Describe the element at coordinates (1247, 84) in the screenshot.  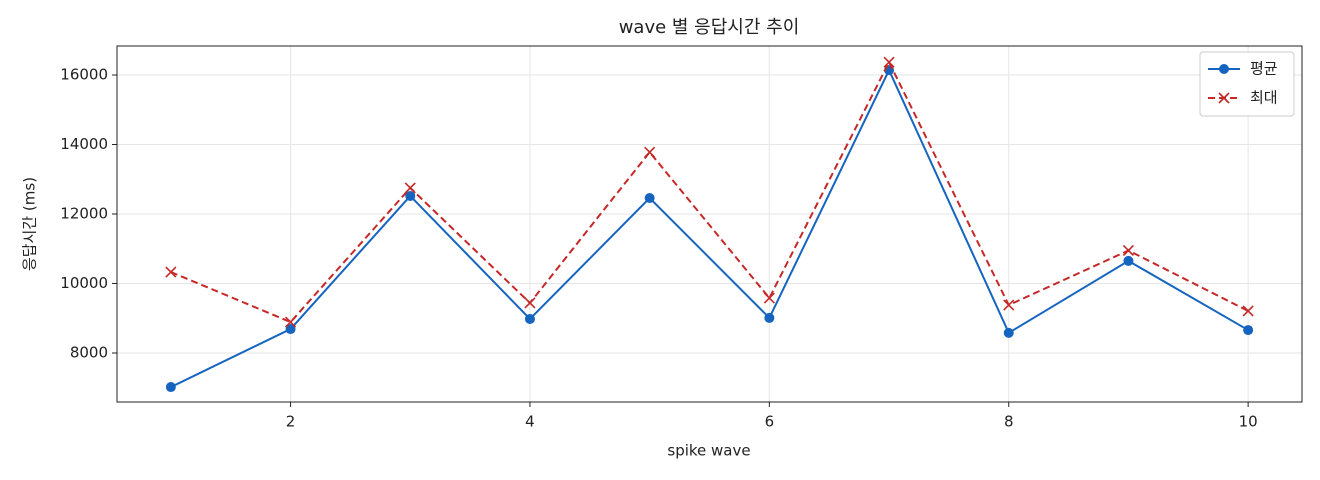
I see `legend-box` at that location.